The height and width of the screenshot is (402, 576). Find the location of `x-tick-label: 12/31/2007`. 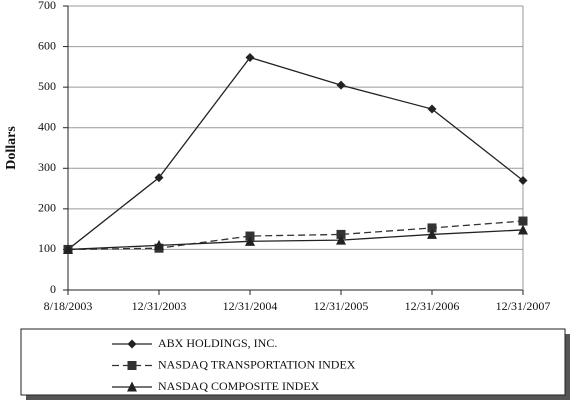

x-tick-label: 12/31/2007 is located at coordinates (523, 306).